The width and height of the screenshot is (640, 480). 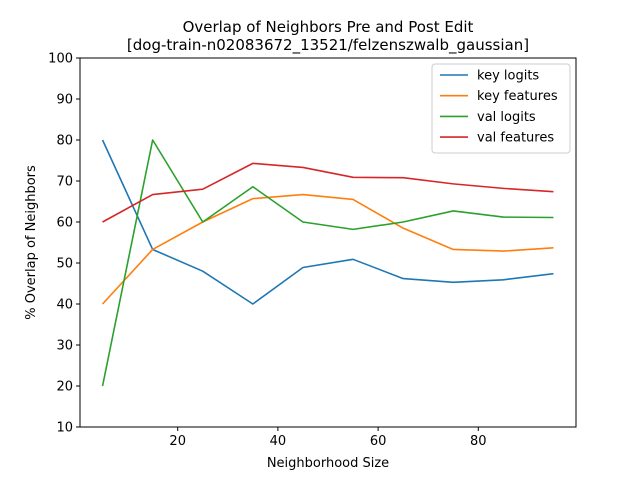 I want to click on x-tick-label: 60, so click(x=378, y=441).